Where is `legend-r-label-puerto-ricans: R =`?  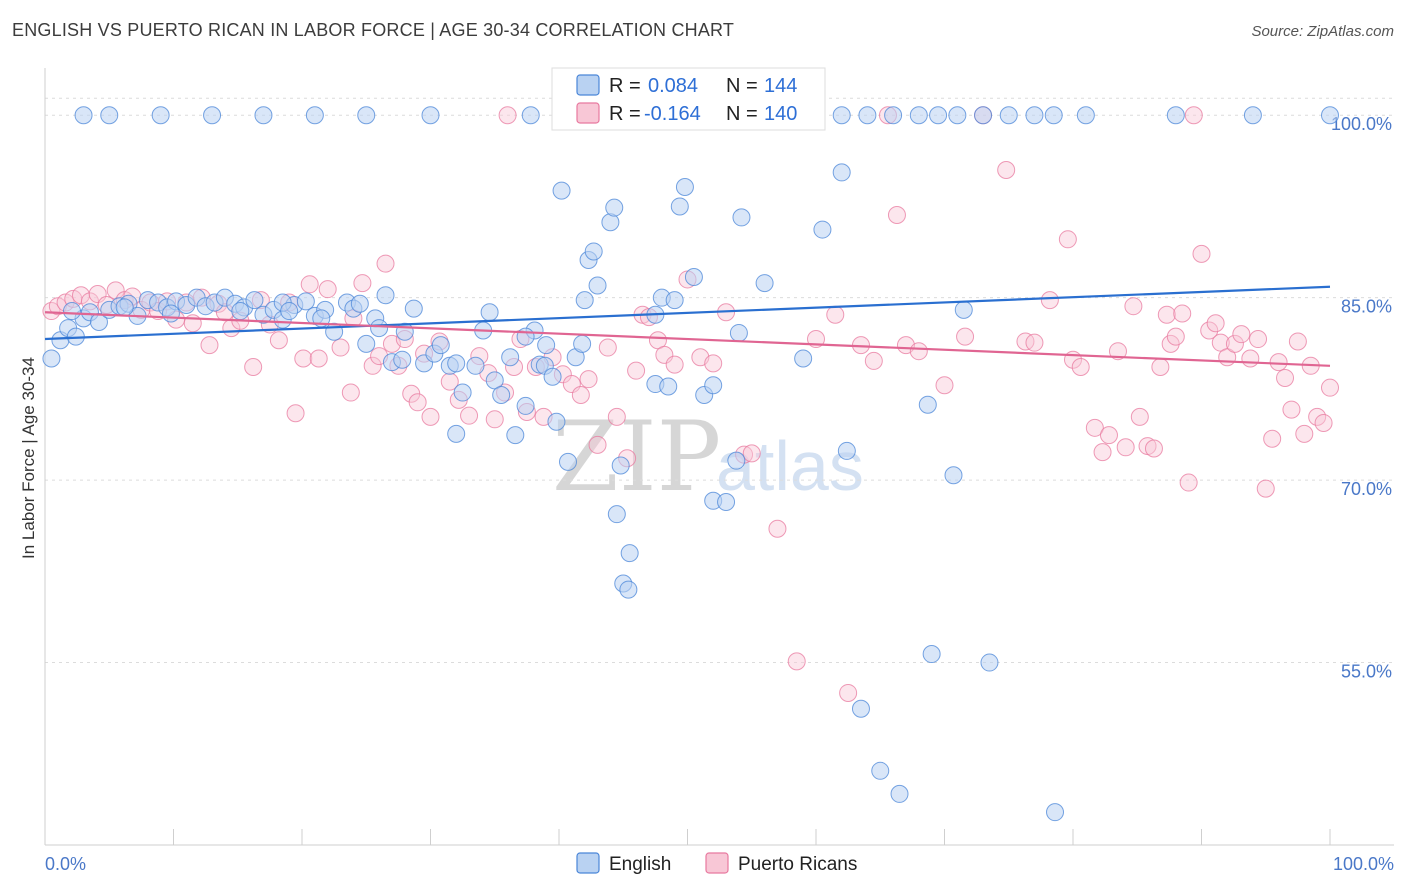
legend-r-label-puerto-ricans: R = is located at coordinates (625, 114).